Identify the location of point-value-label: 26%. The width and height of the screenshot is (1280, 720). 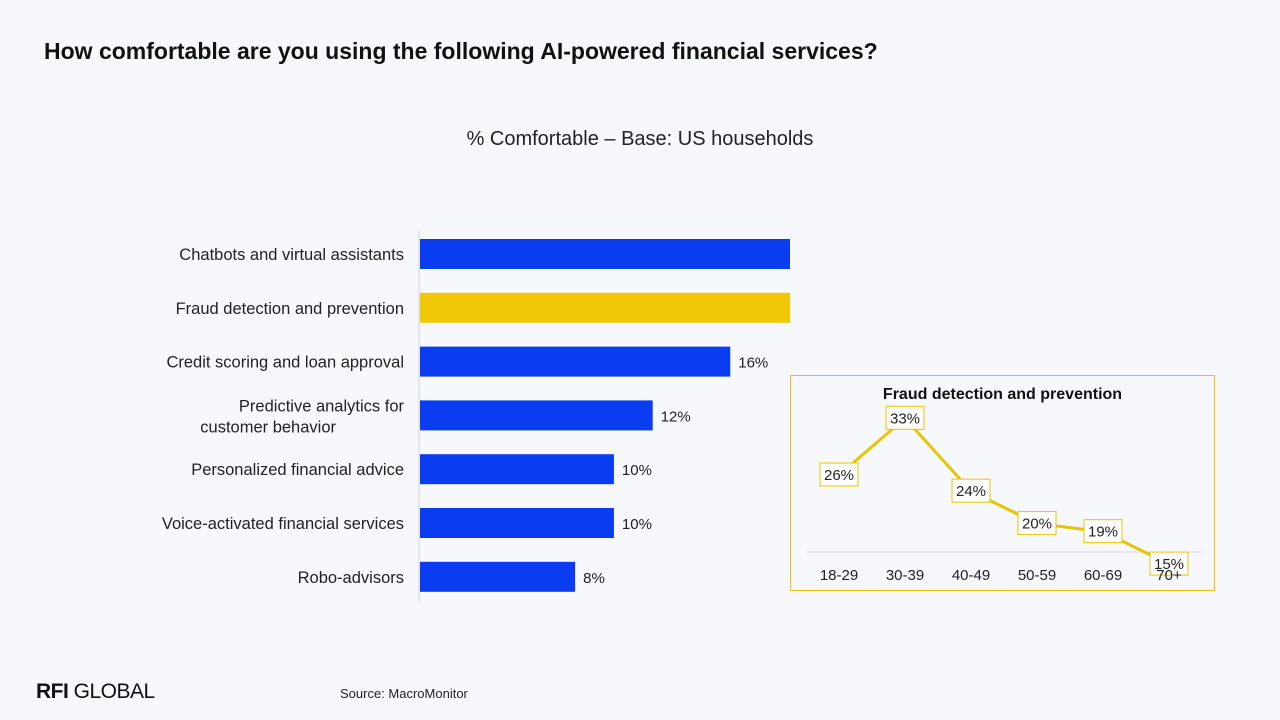
(839, 475).